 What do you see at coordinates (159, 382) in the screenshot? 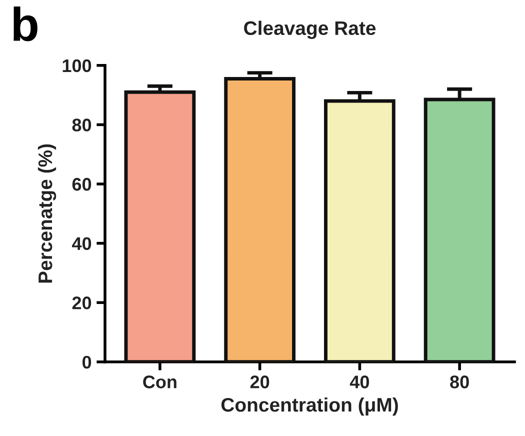
I see `x-tick-label: Con` at bounding box center [159, 382].